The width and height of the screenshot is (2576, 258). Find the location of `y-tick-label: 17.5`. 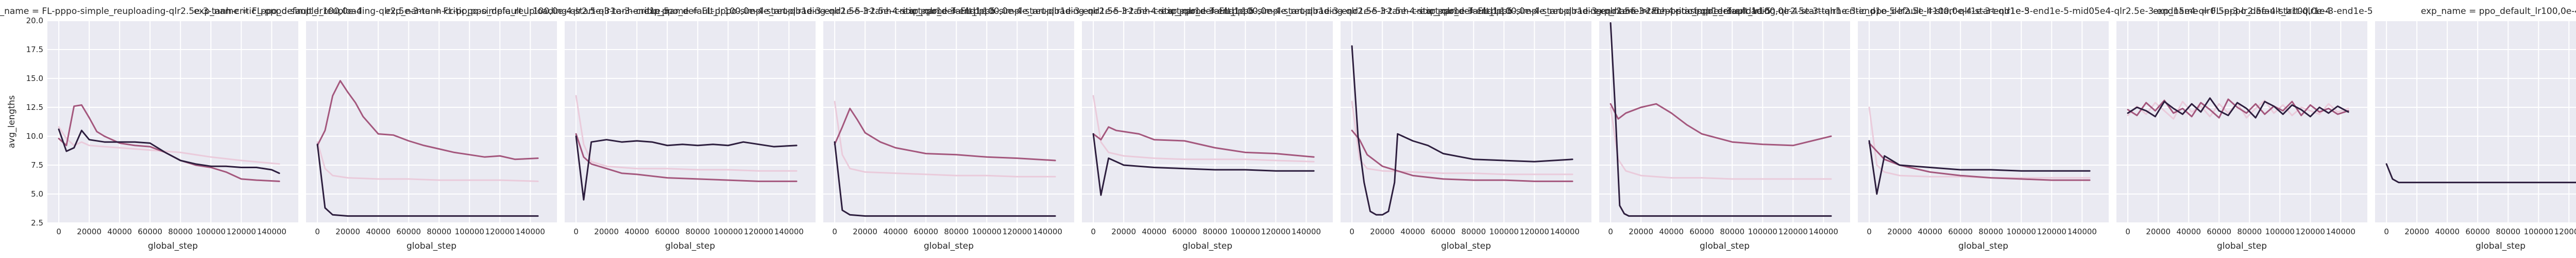

y-tick-label: 17.5 is located at coordinates (35, 49).